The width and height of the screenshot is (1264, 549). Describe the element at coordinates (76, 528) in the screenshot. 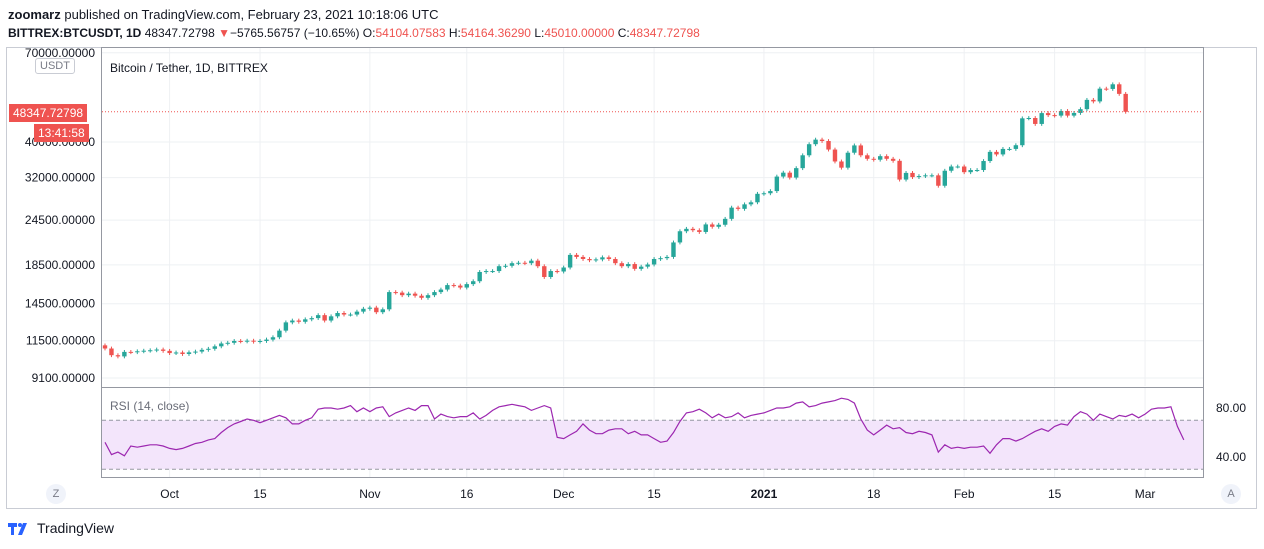

I see `logo-text: TradingView` at that location.